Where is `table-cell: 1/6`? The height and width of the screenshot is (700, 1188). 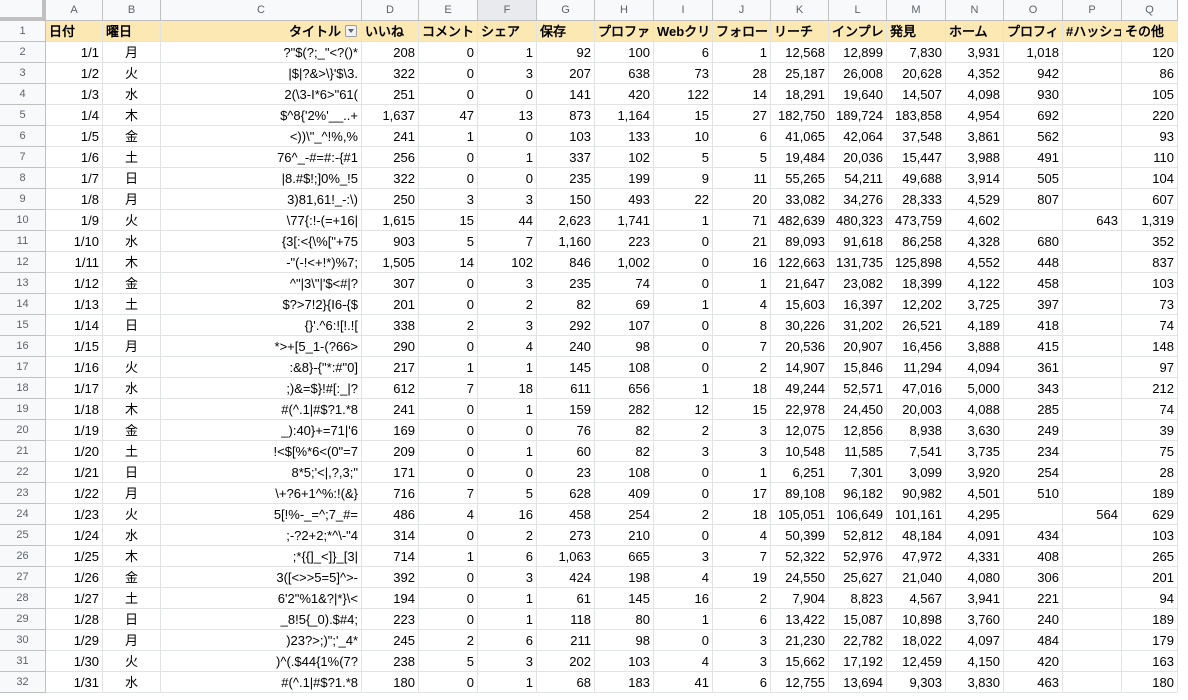
table-cell: 1/6 is located at coordinates (74, 157).